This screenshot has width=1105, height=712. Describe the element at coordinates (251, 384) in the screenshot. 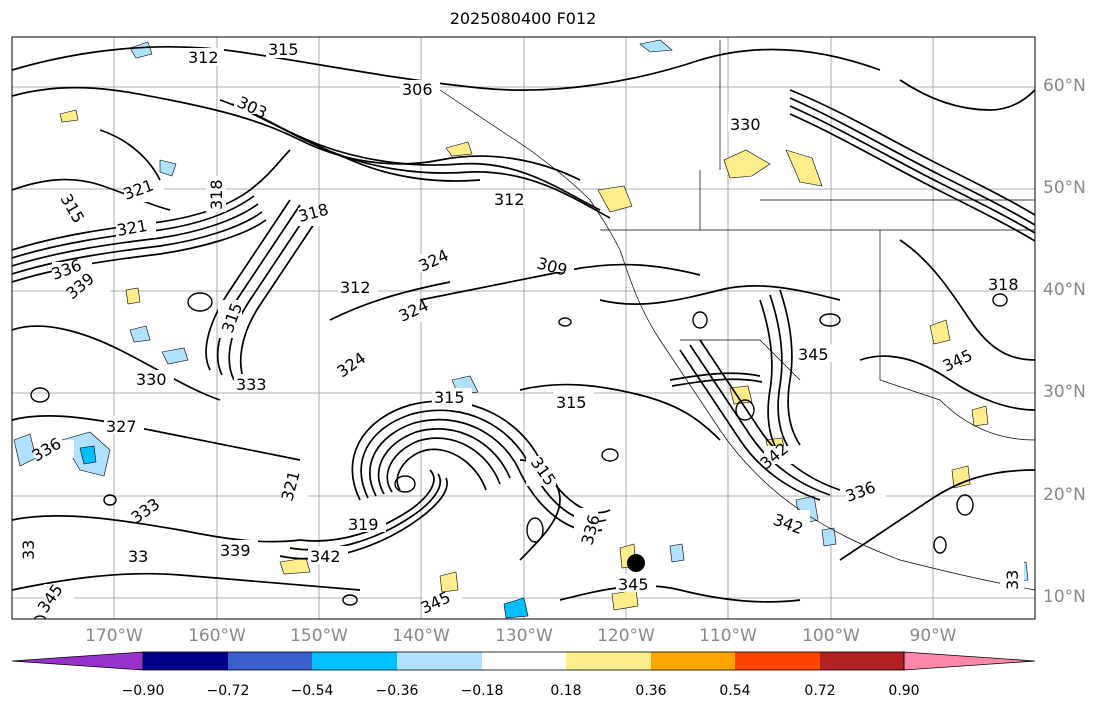

I see `contour-label: 333` at that location.